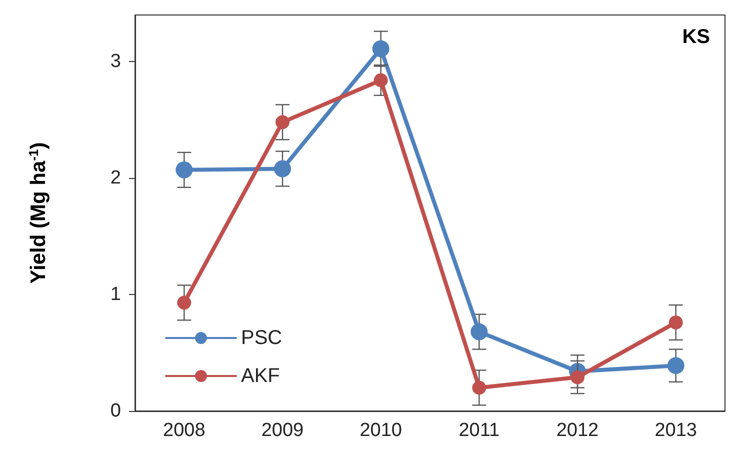 The image size is (740, 461). Describe the element at coordinates (115, 61) in the screenshot. I see `y-tick-label: 3` at that location.